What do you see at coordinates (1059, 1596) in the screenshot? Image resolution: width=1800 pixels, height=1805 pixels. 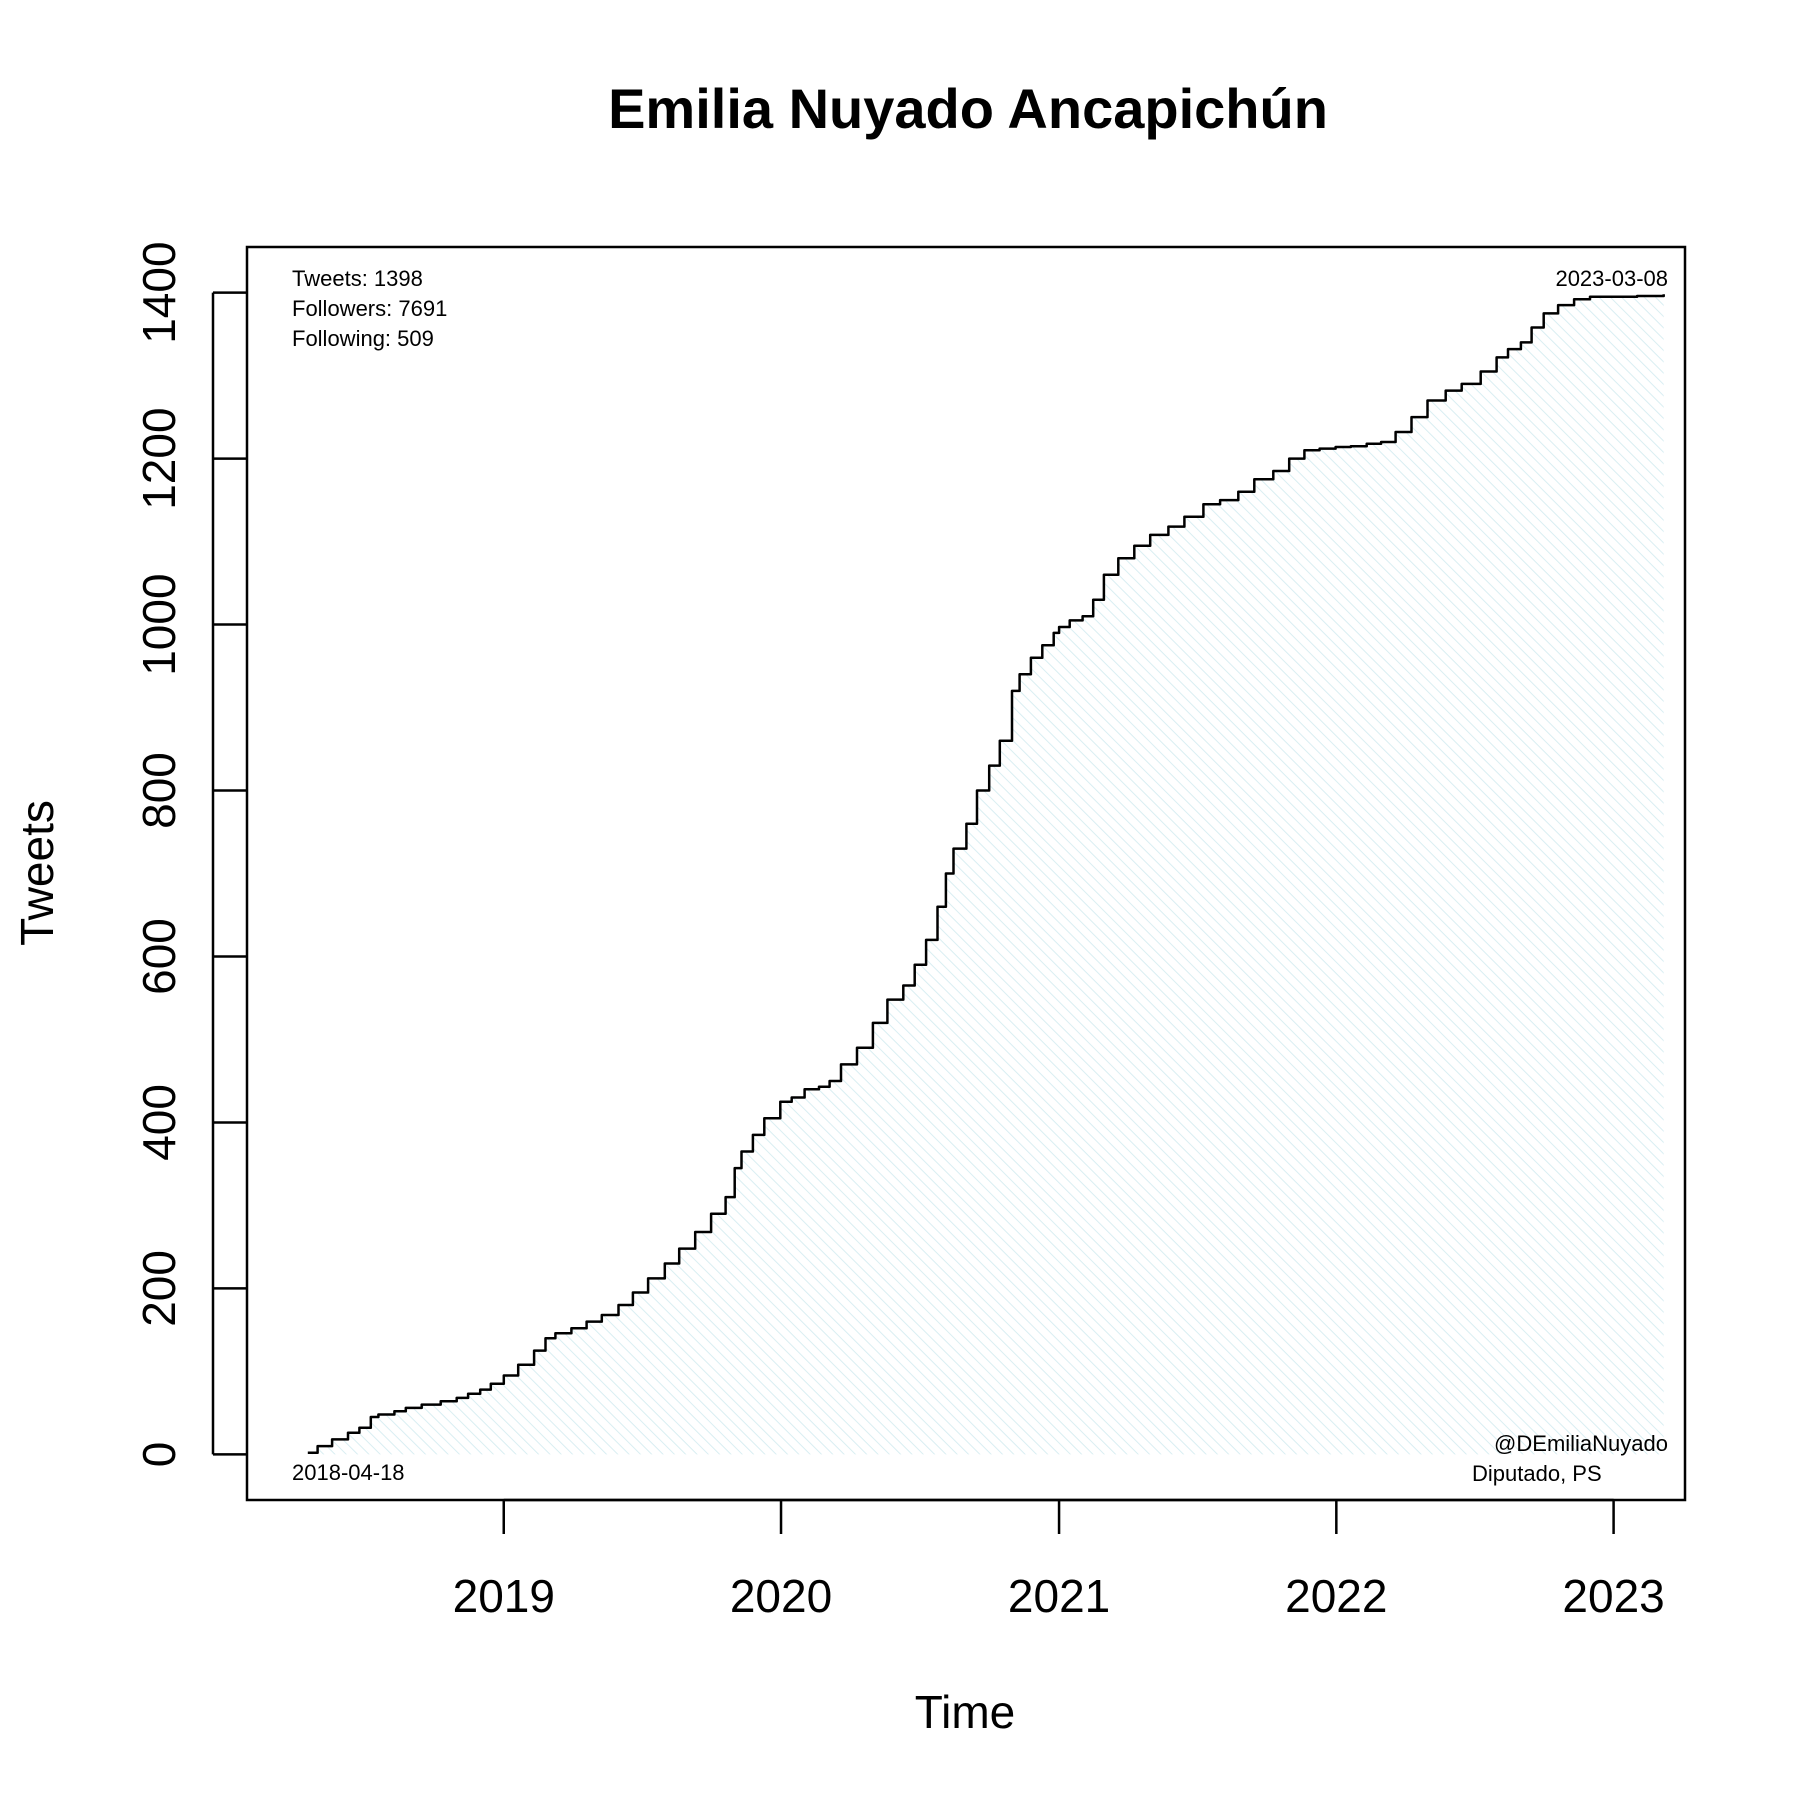 I see `x-tick-label: 2021` at bounding box center [1059, 1596].